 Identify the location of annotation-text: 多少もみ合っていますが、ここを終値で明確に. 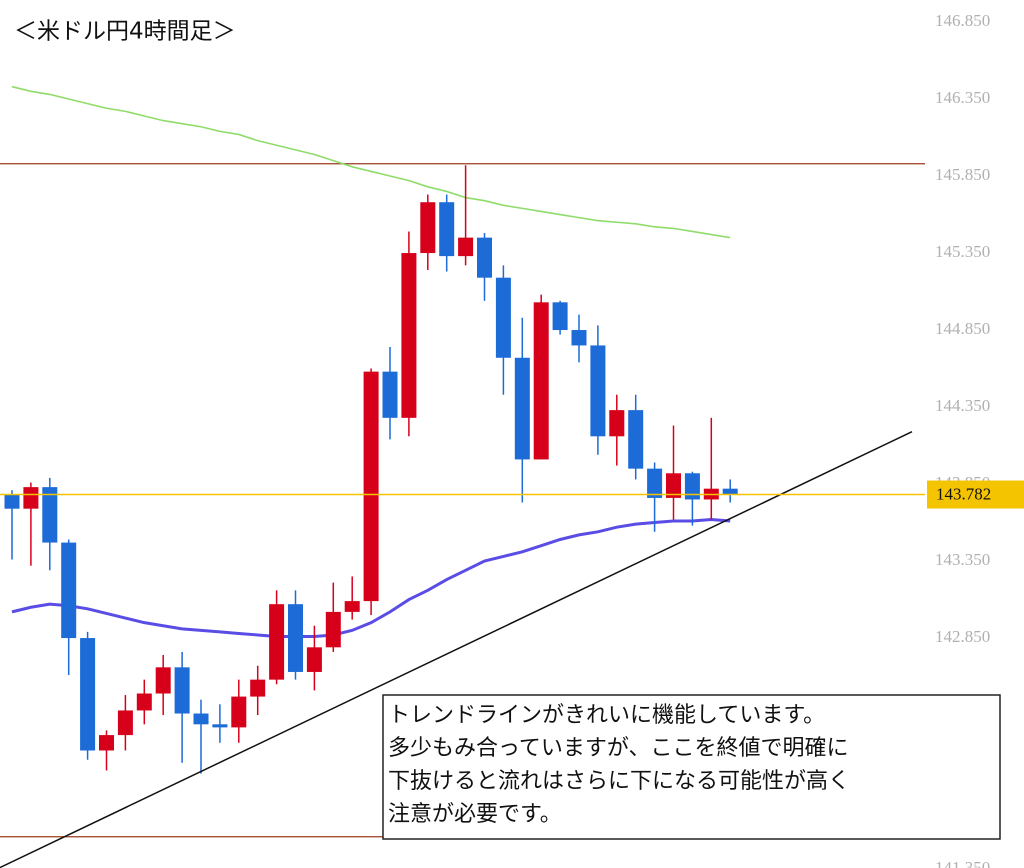
(618, 748).